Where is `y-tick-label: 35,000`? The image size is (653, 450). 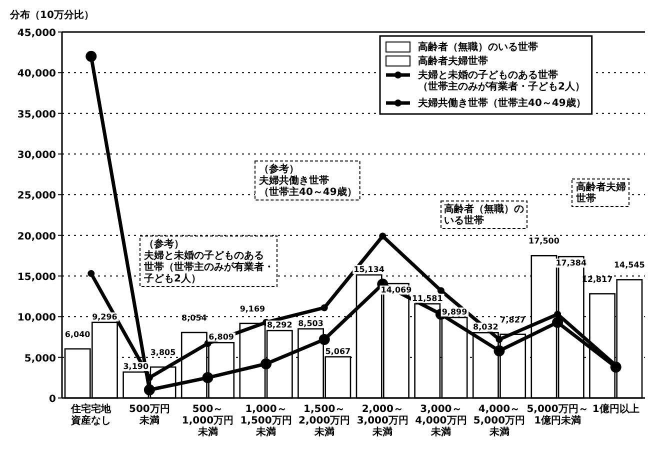 y-tick-label: 35,000 is located at coordinates (36, 114).